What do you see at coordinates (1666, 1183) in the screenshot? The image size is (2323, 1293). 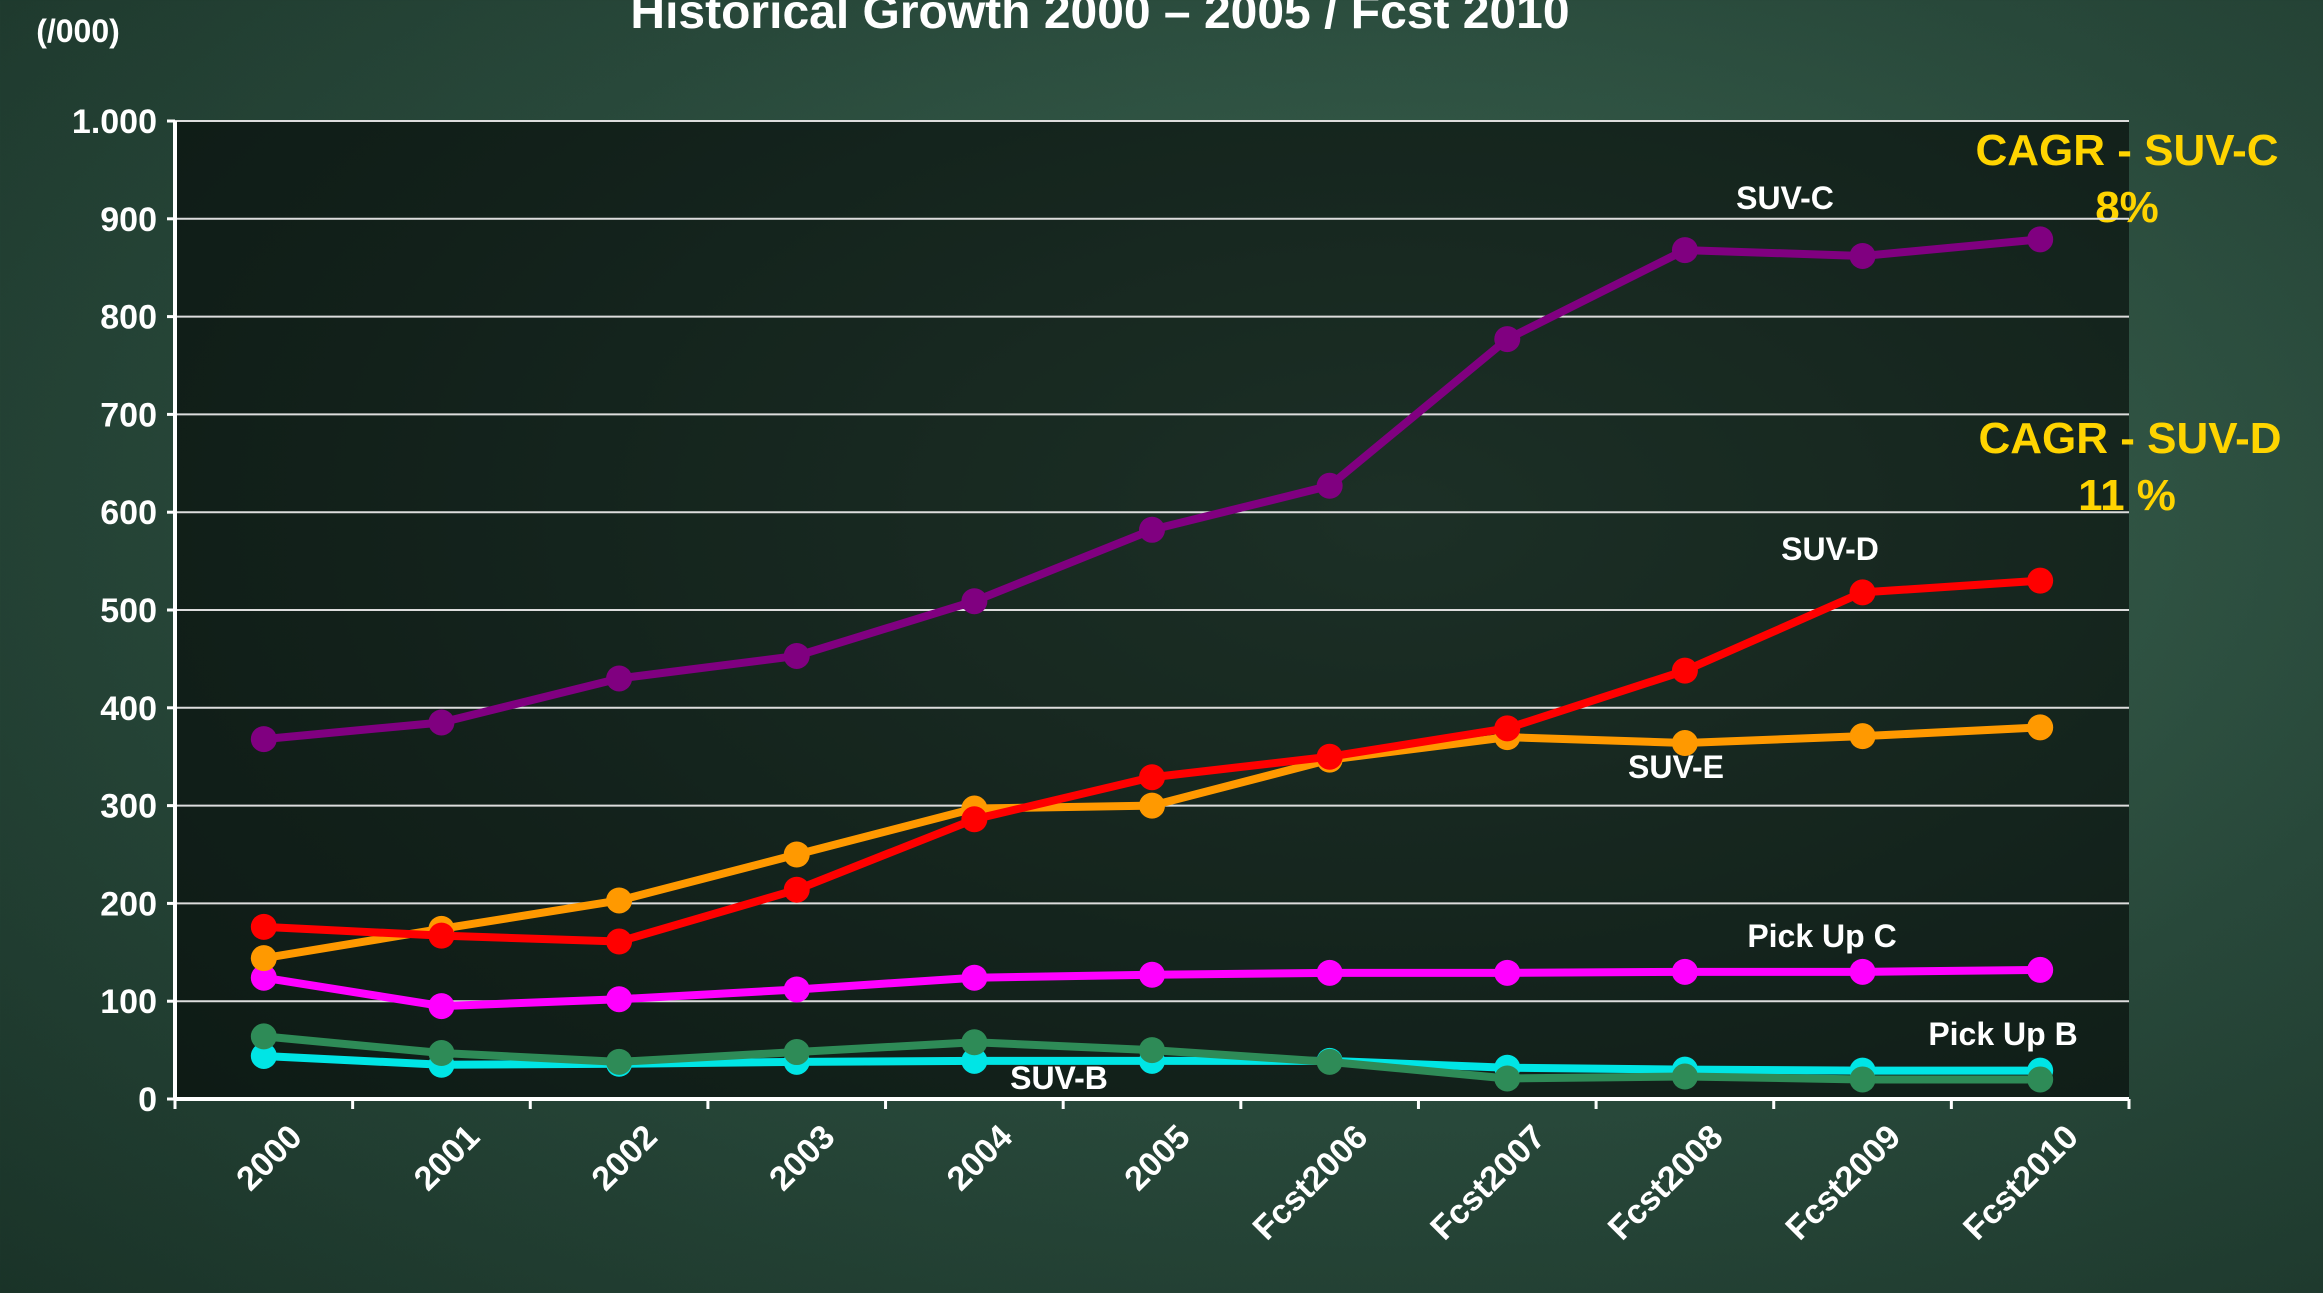 I see `x-tick-label: Fcst2008` at bounding box center [1666, 1183].